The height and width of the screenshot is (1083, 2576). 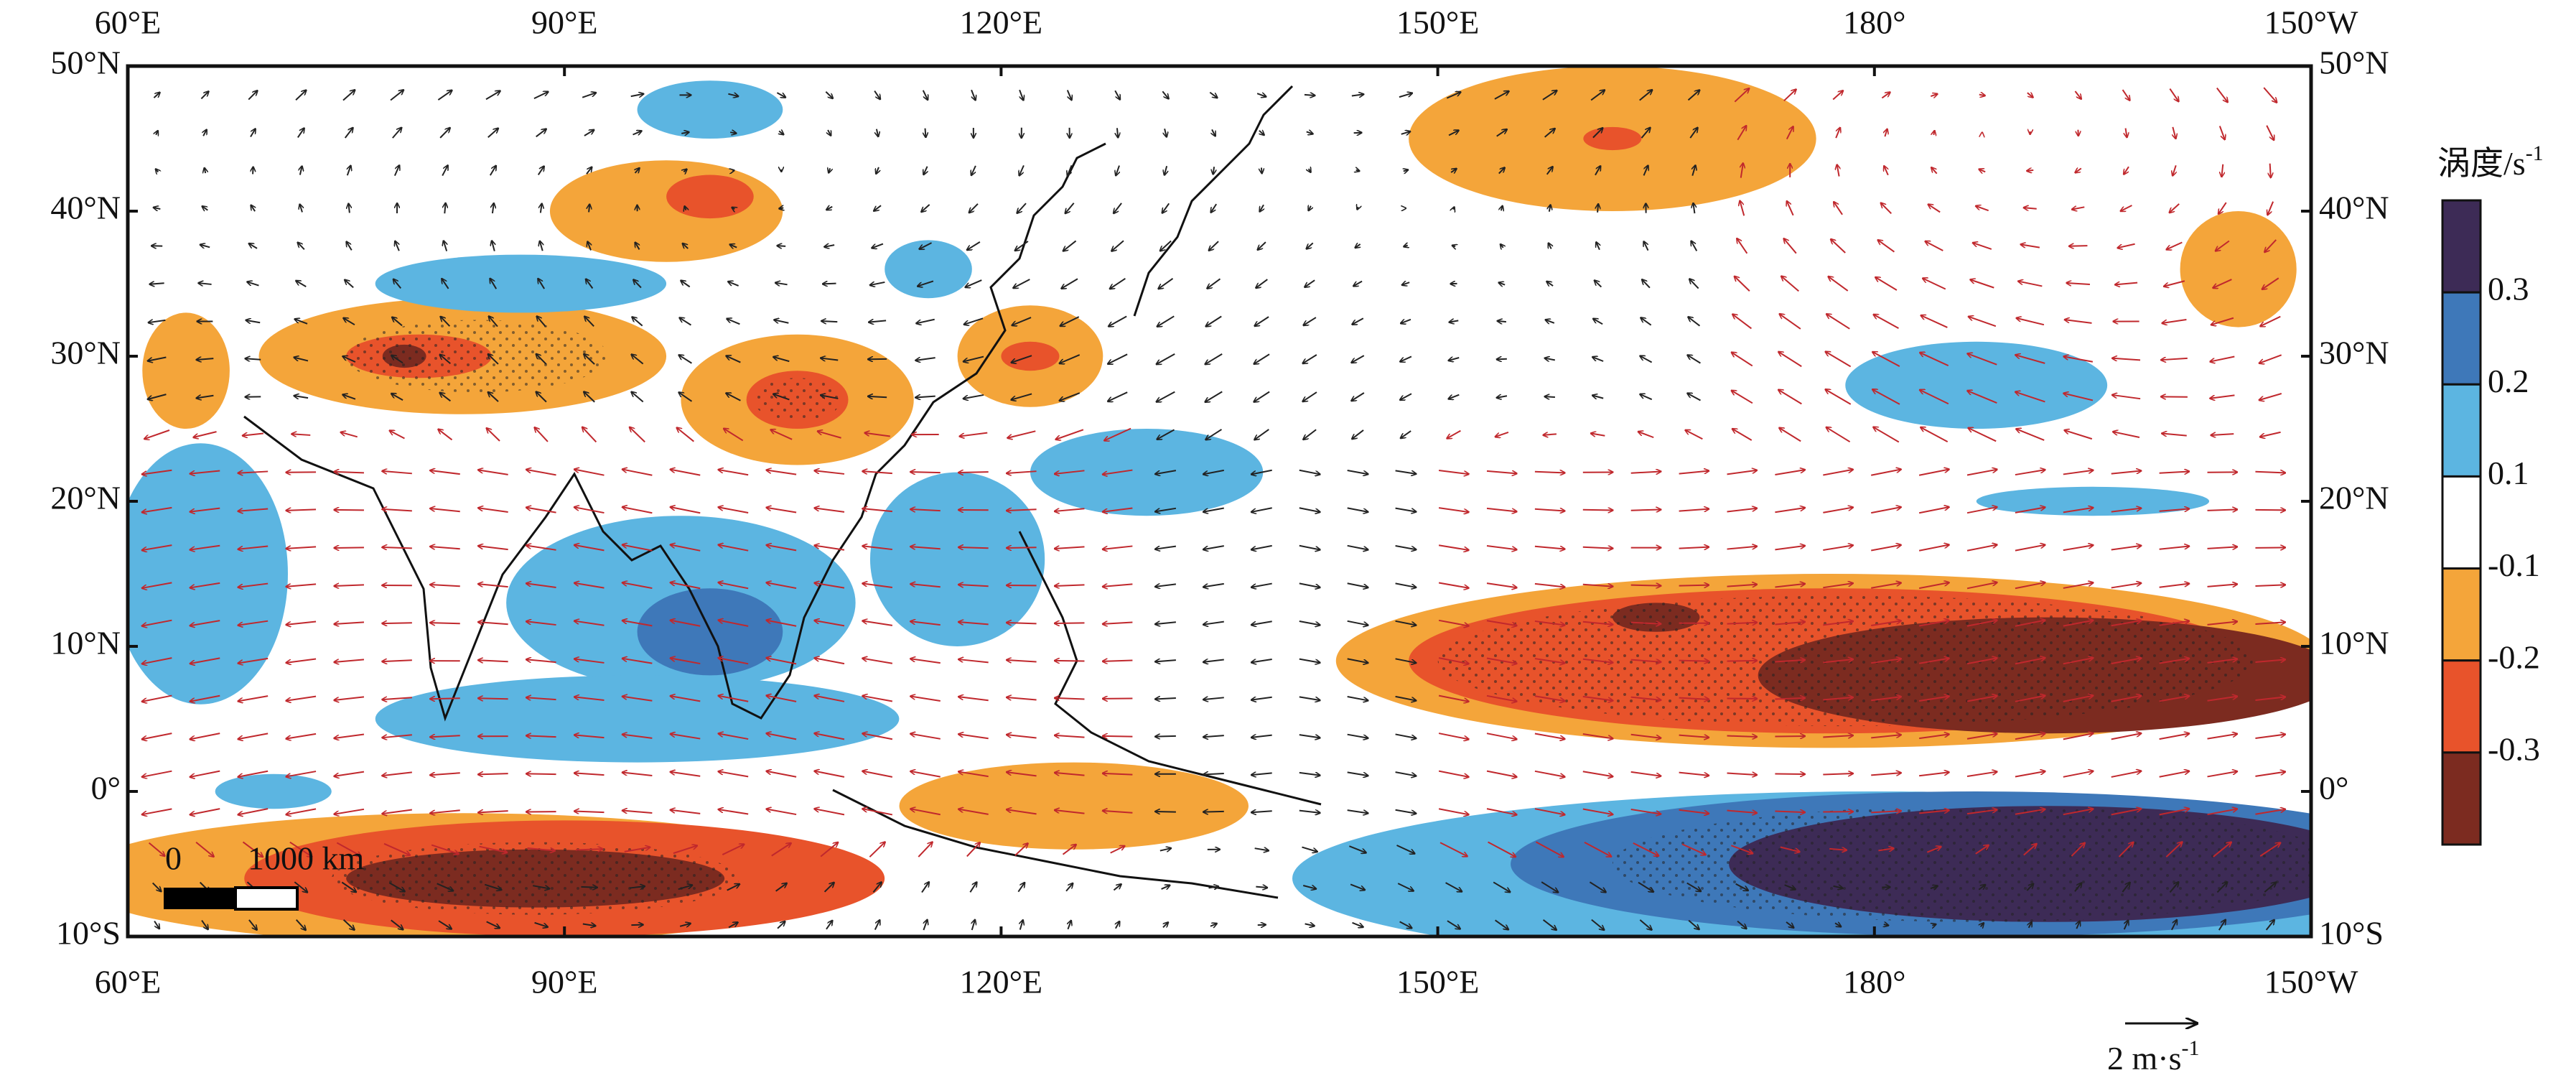 I want to click on colorbar-boxes: 0.3 0.2 0.1 -0.1 -0.2 -0.3, so click(x=2490, y=522).